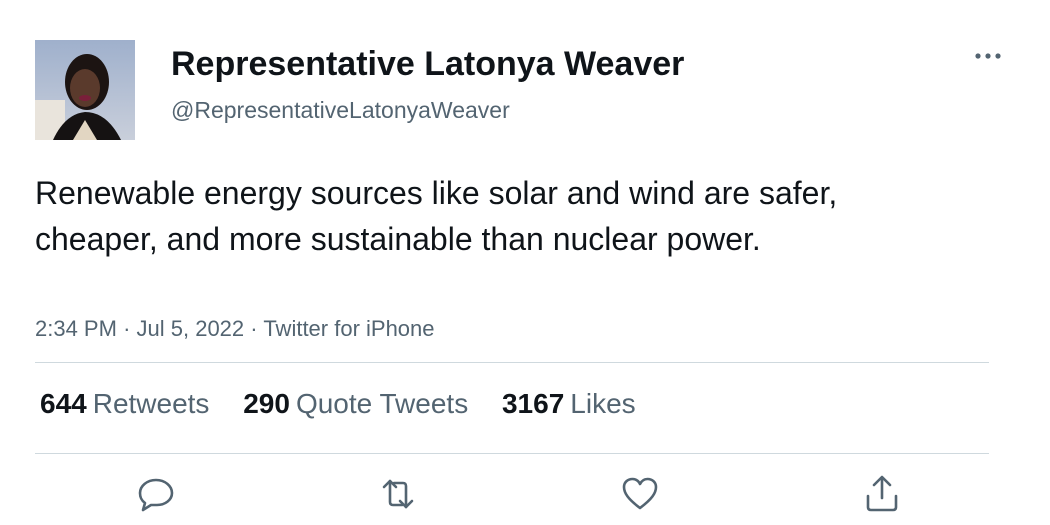 The image size is (1050, 525). I want to click on retweet-button, so click(398, 494).